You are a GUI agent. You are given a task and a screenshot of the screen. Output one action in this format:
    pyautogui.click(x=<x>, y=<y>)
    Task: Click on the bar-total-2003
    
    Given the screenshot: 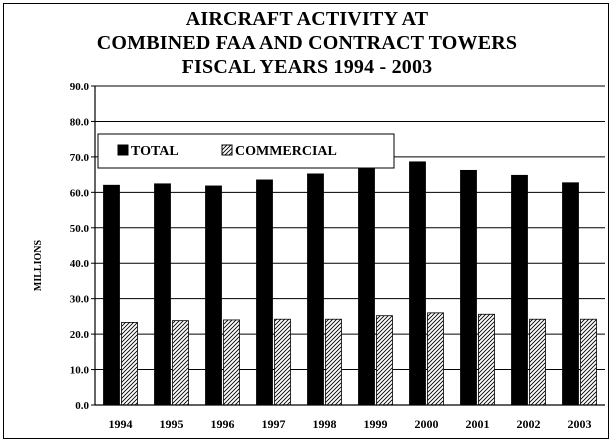 What is the action you would take?
    pyautogui.click(x=570, y=294)
    